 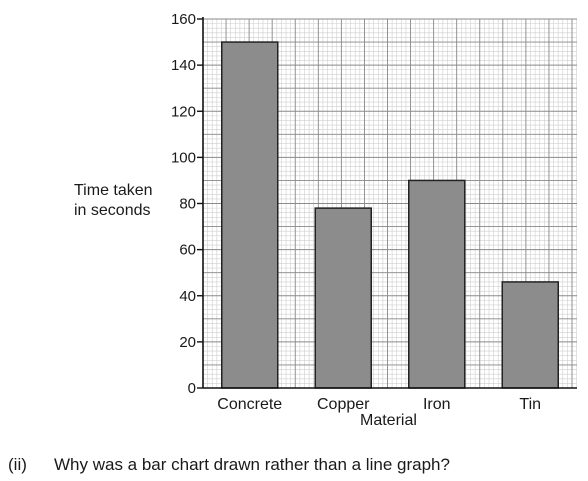 What do you see at coordinates (192, 388) in the screenshot?
I see `y-tick-label: 0` at bounding box center [192, 388].